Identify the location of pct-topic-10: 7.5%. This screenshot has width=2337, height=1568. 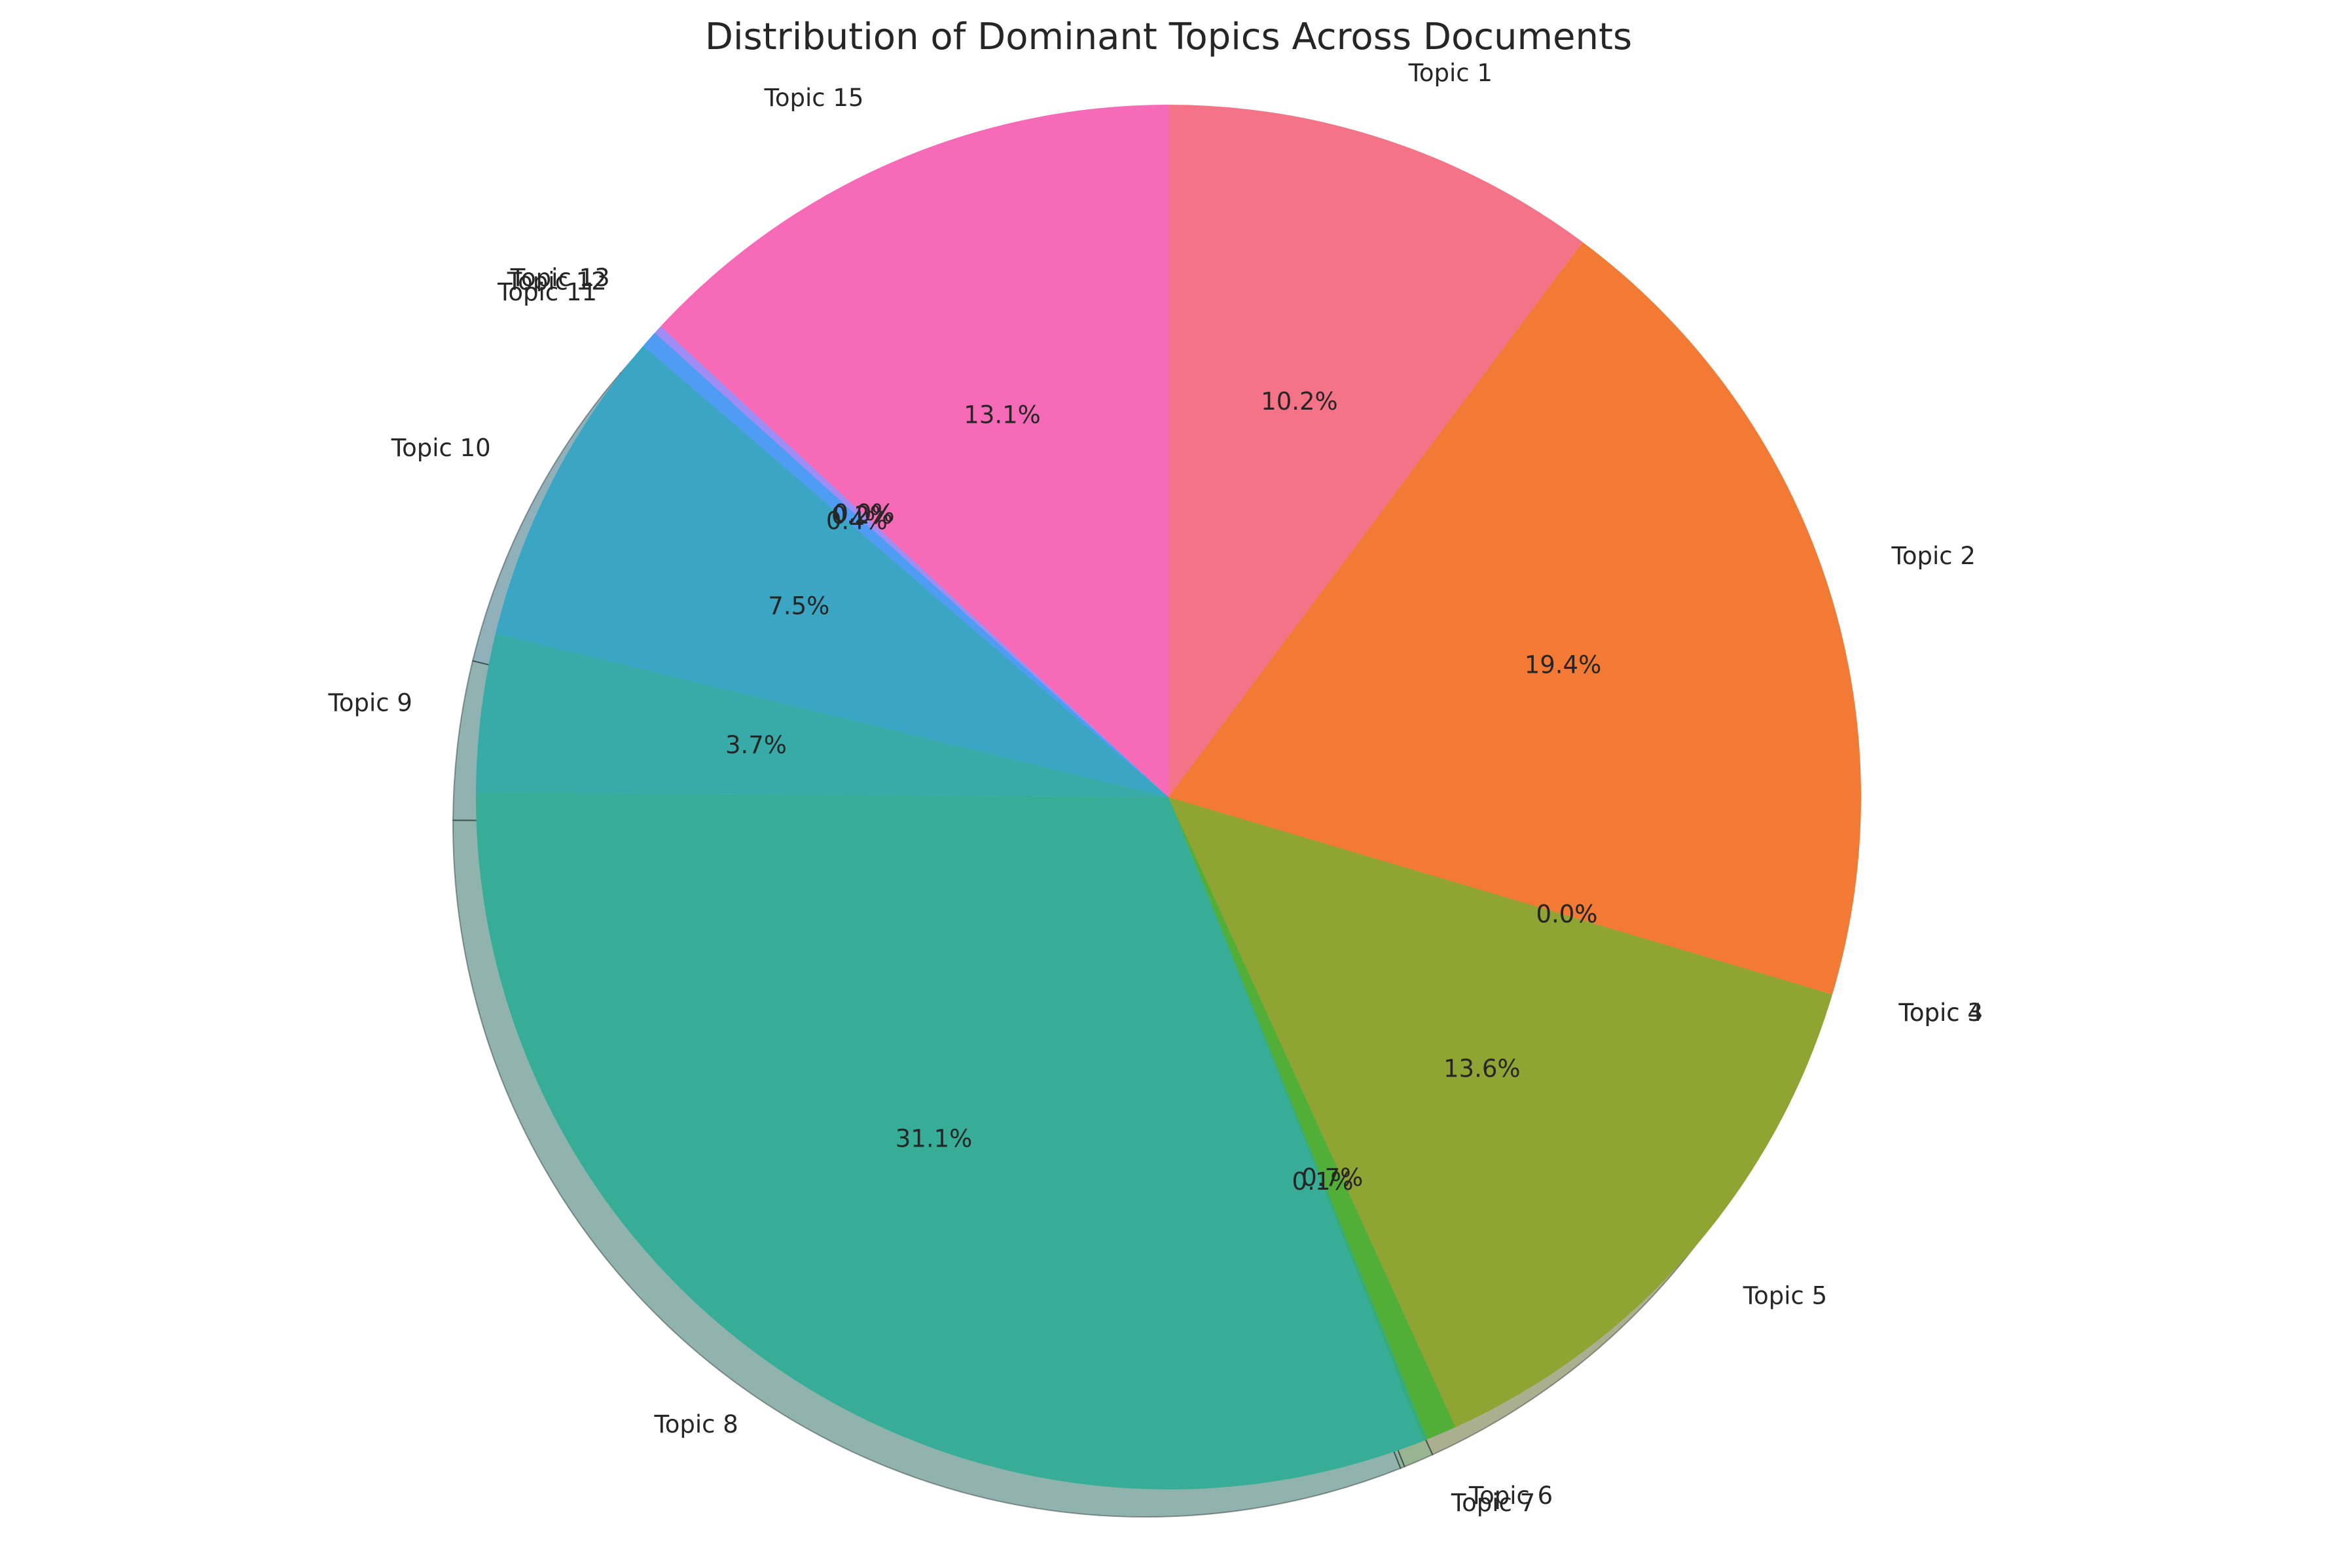
(799, 606).